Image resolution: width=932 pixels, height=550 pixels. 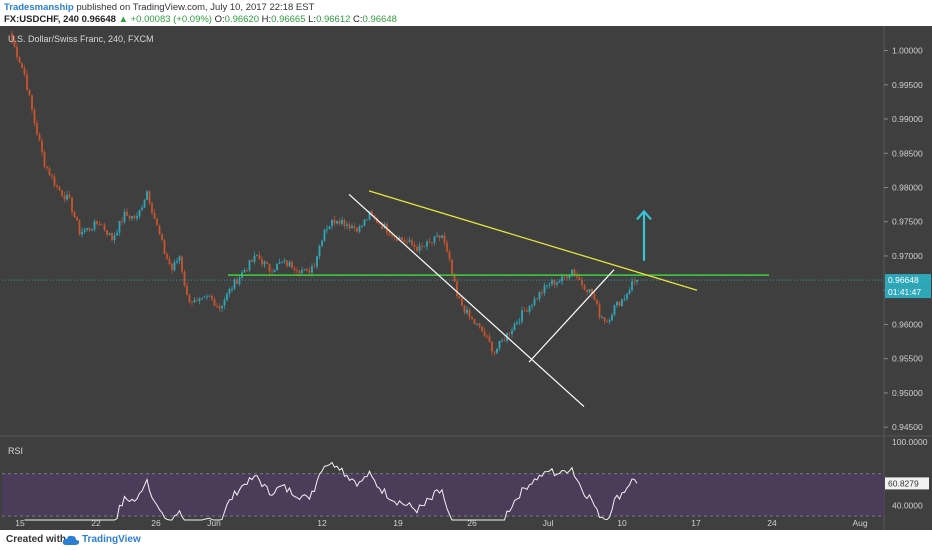 What do you see at coordinates (331, 491) in the screenshot?
I see `rsi-line` at bounding box center [331, 491].